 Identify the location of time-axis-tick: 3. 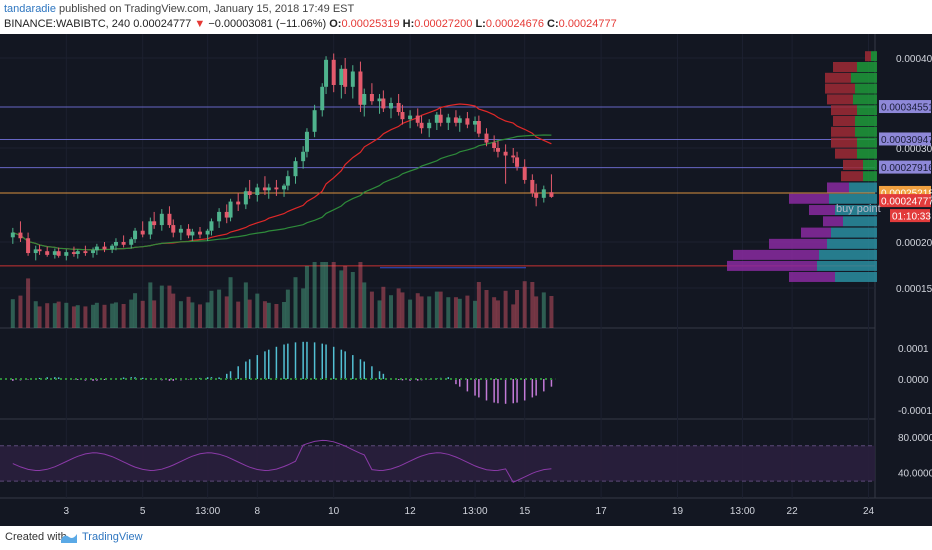
(67, 511).